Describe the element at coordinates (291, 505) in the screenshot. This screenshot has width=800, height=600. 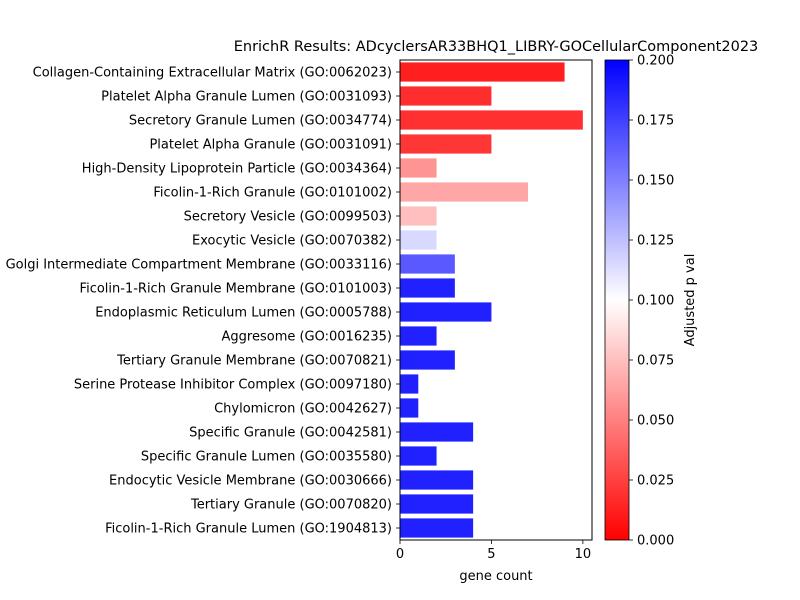
I see `category-label-18: Tertiary Granule (GO:0070820)` at that location.